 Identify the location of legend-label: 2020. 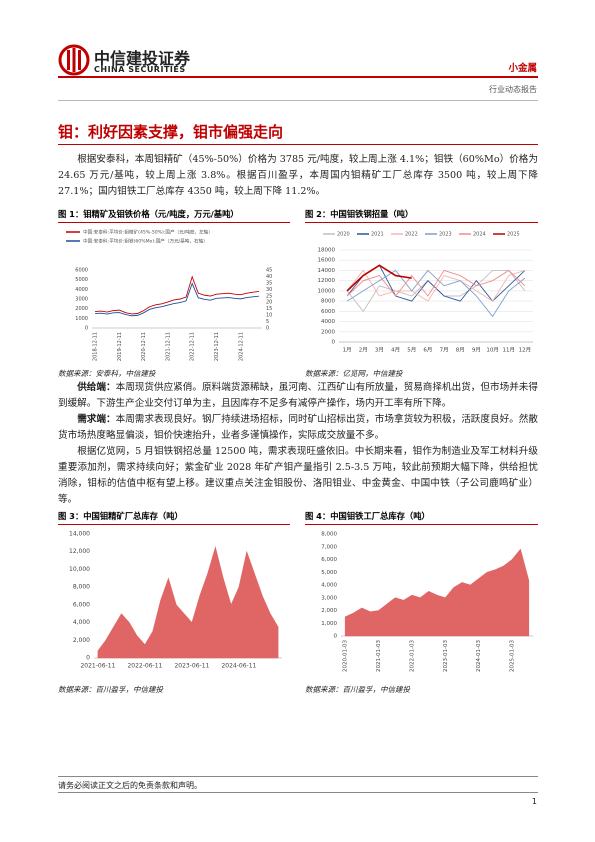
(343, 235).